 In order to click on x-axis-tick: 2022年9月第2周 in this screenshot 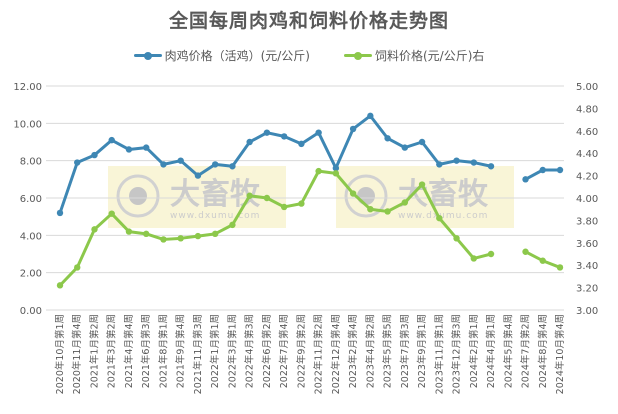, I will do `click(301, 351)`.